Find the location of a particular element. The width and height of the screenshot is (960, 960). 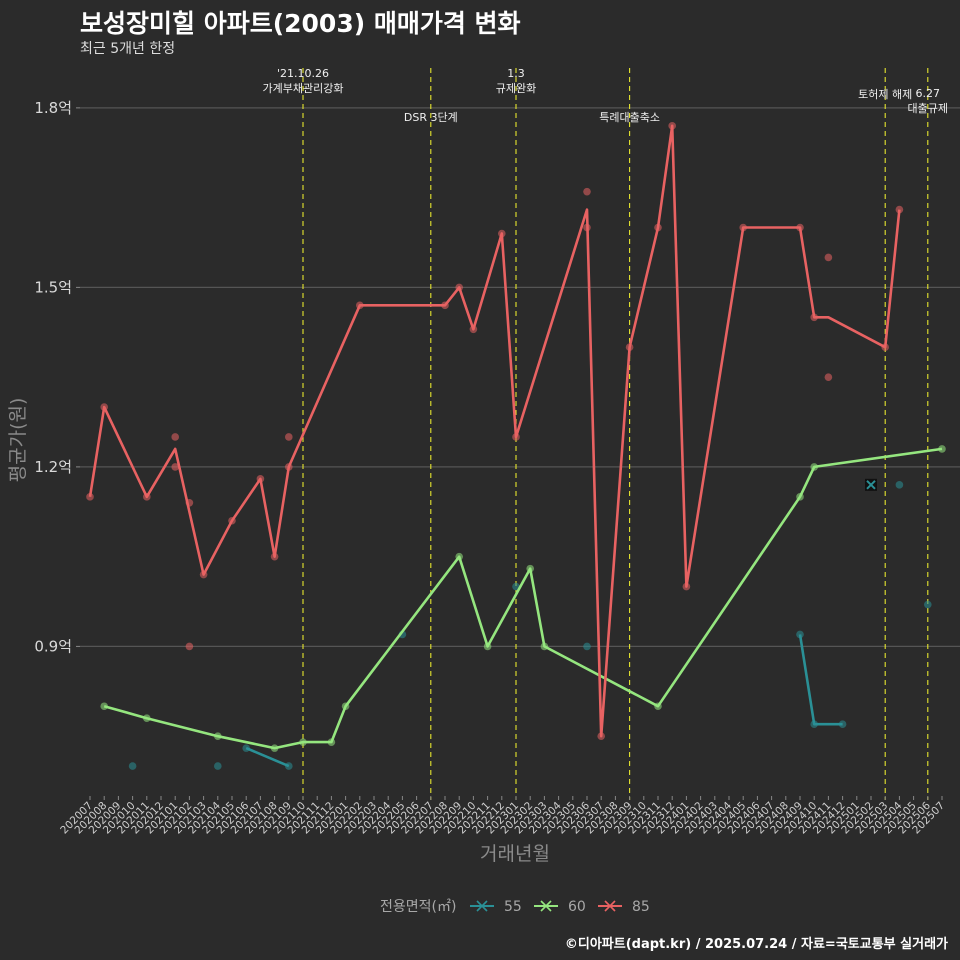

legend-label-60: 60 is located at coordinates (577, 907).